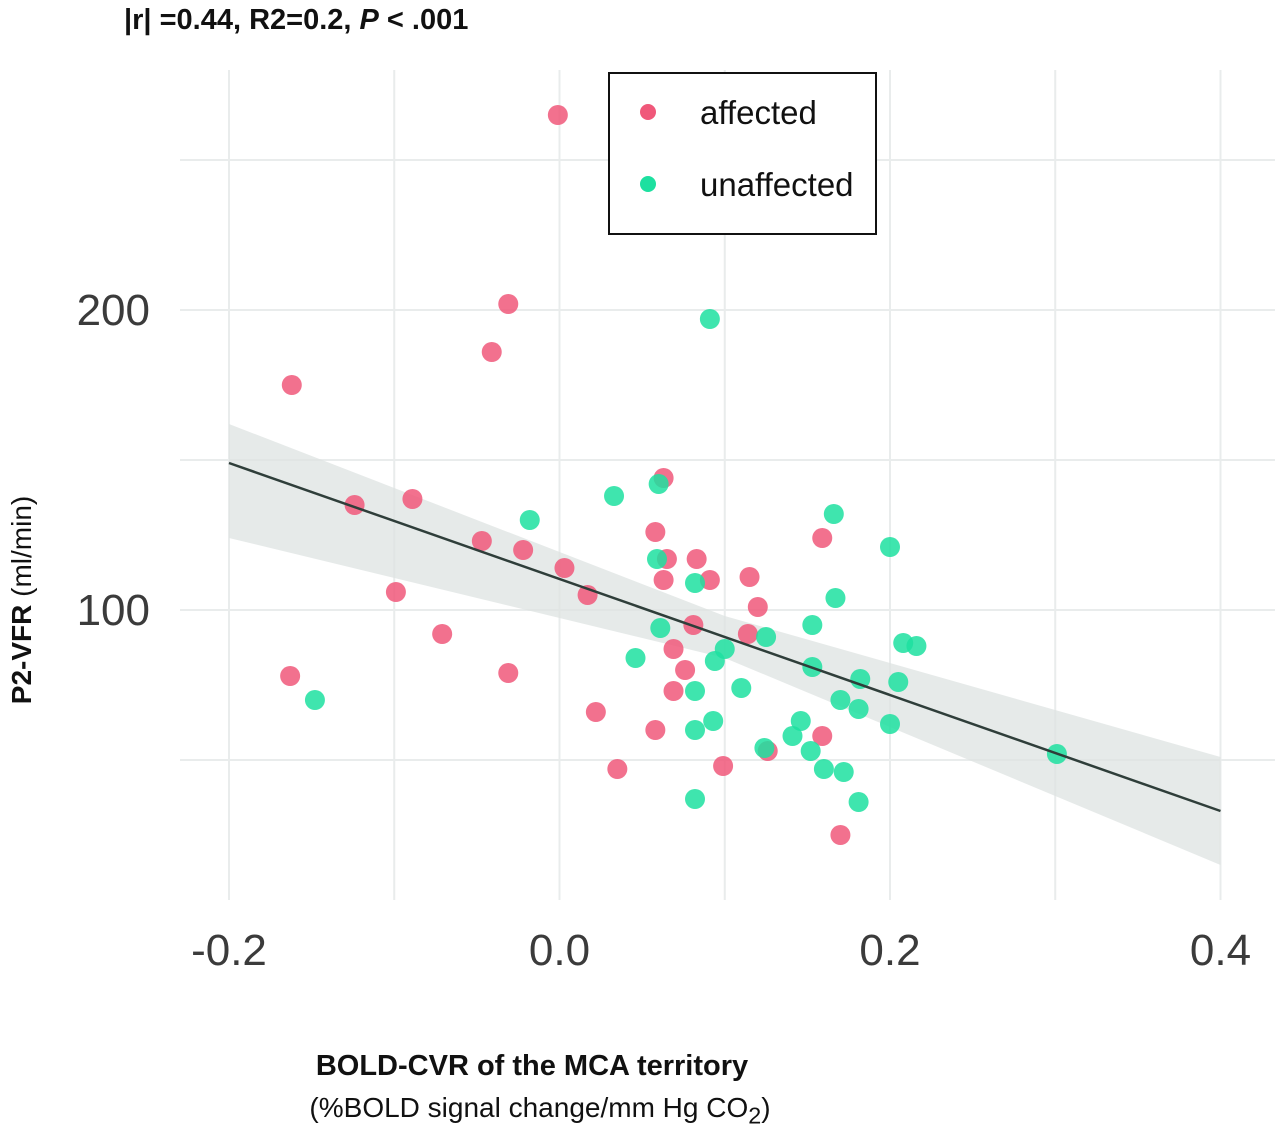 The height and width of the screenshot is (1134, 1280). What do you see at coordinates (755, 1115) in the screenshot?
I see `x-axis-subscript: 2` at bounding box center [755, 1115].